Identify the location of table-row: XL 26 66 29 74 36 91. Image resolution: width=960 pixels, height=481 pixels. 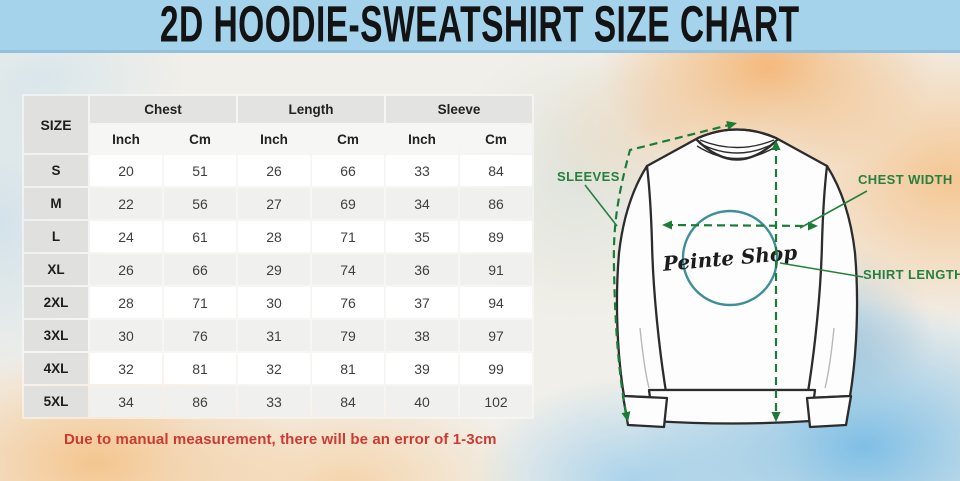
(278, 269).